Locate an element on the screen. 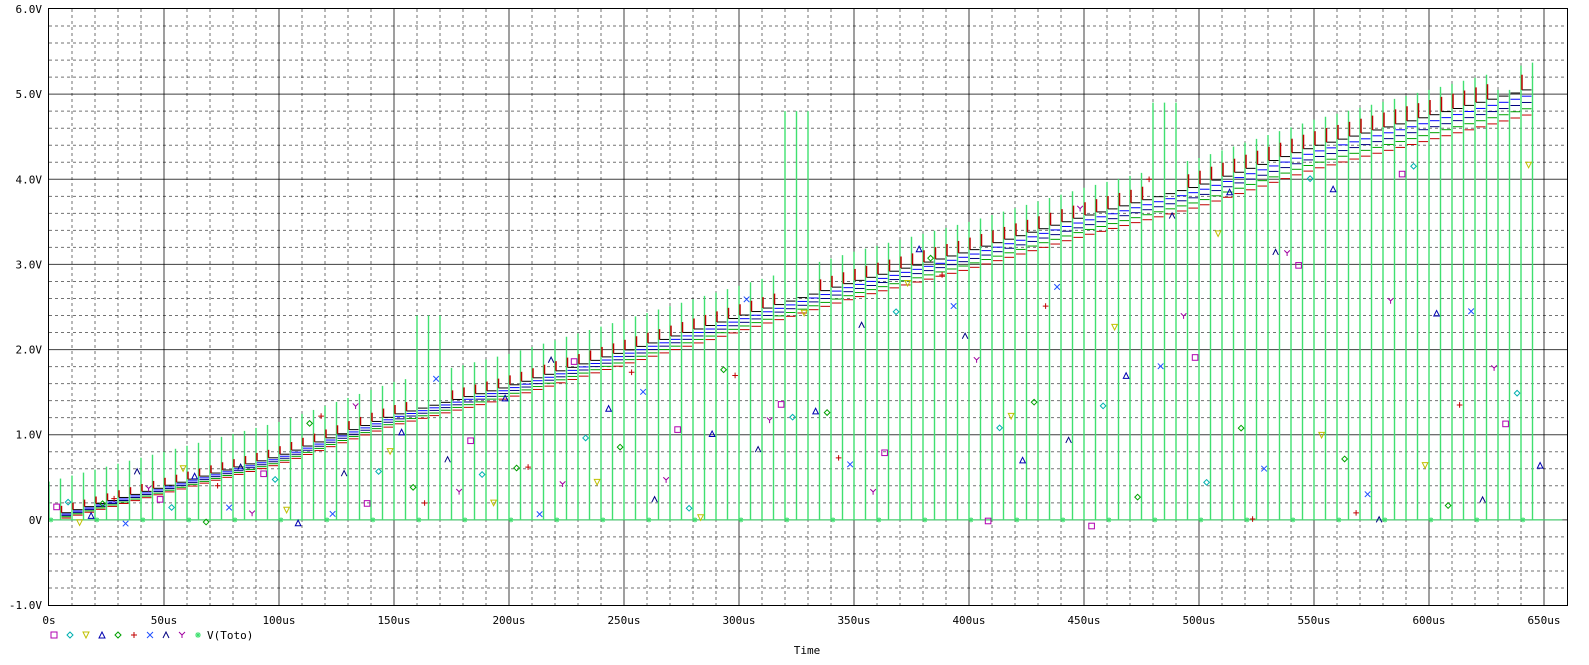  x-tick-label: 100us is located at coordinates (278, 620).